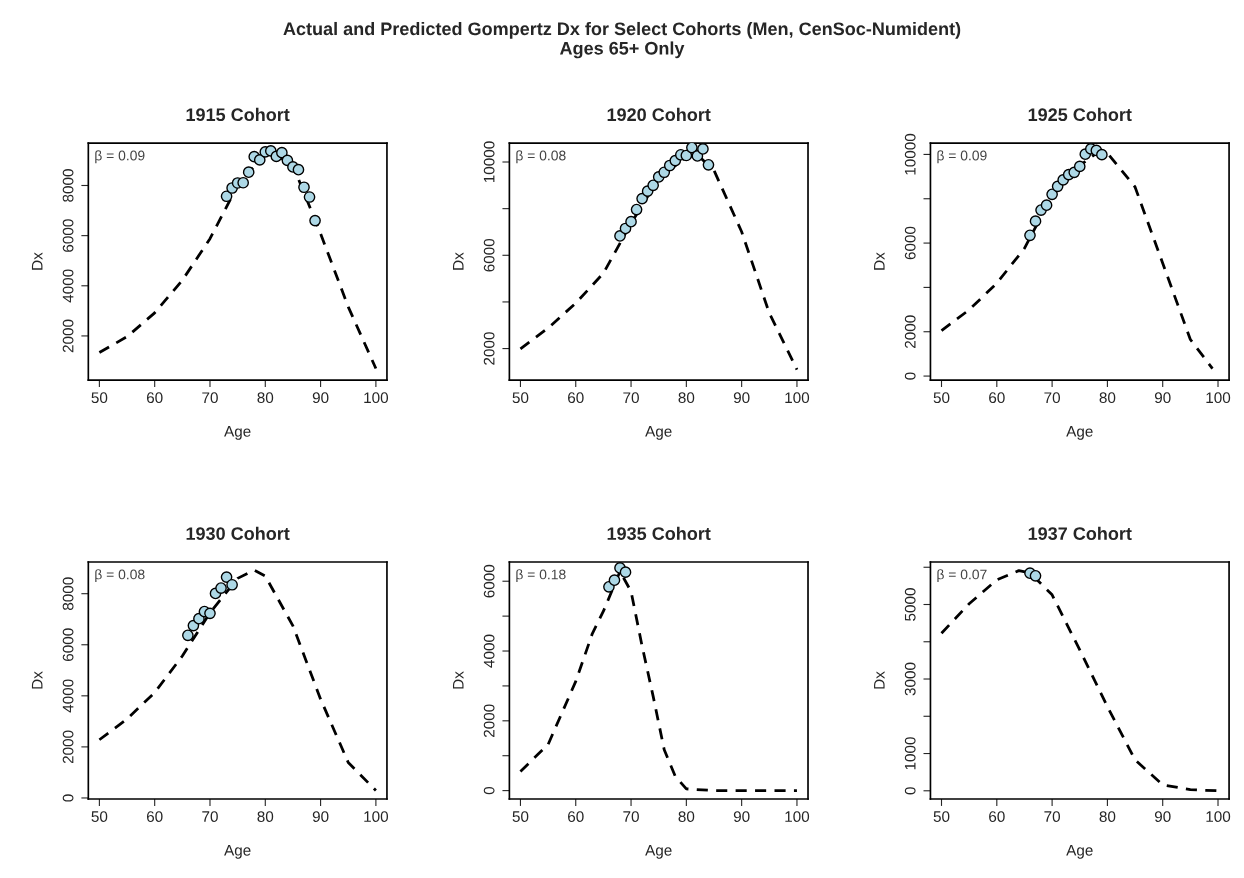 The height and width of the screenshot is (878, 1244). Describe the element at coordinates (238, 114) in the screenshot. I see `chart-title: 1915 Cohort` at that location.